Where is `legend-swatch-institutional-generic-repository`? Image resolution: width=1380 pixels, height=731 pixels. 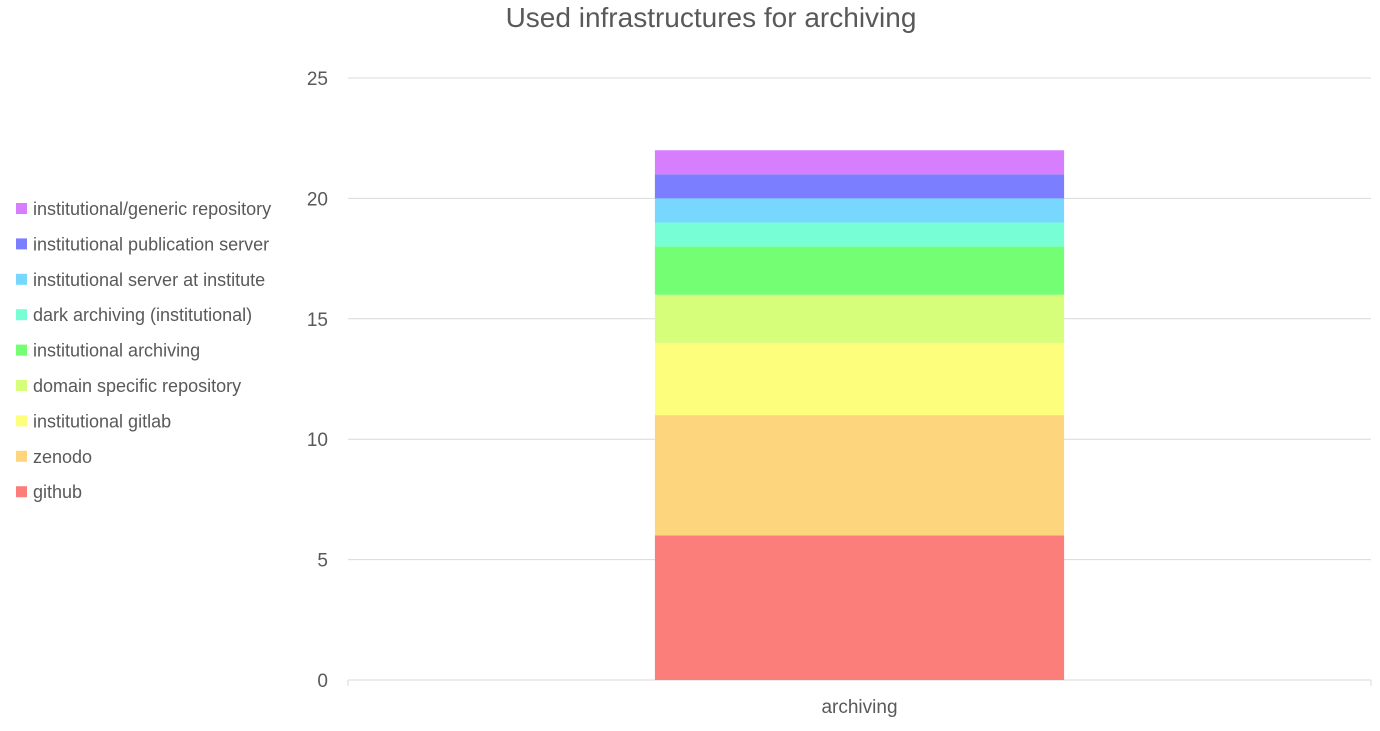 legend-swatch-institutional-generic-repository is located at coordinates (21, 208).